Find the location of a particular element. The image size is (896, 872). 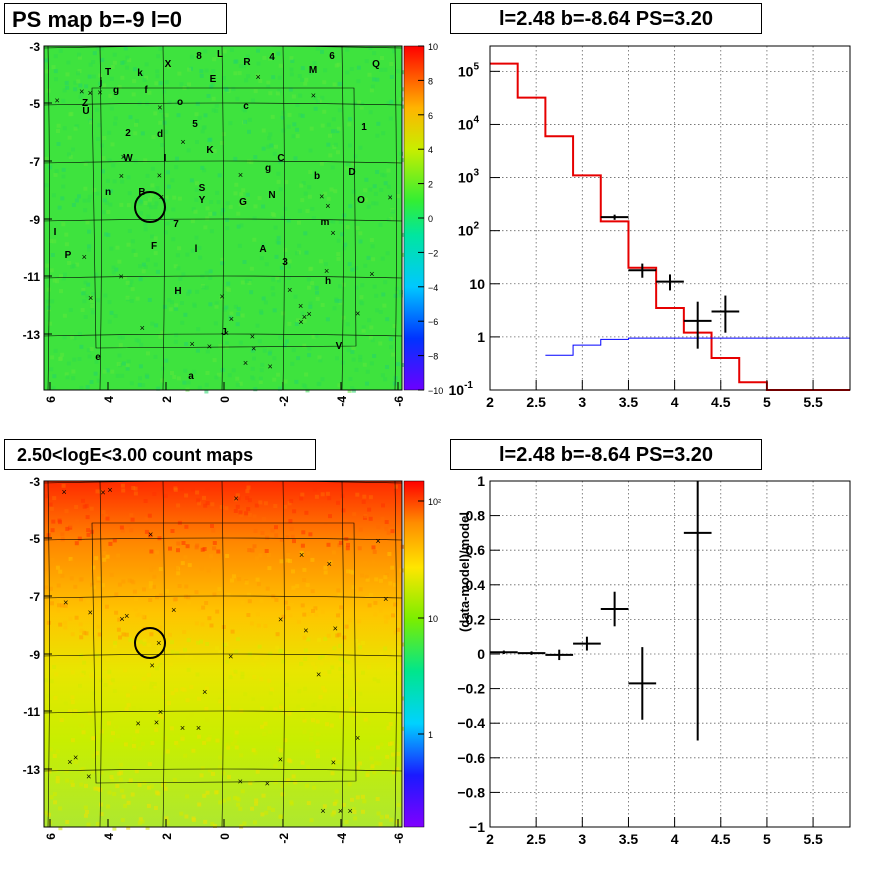

source-label: 1 is located at coordinates (364, 127).